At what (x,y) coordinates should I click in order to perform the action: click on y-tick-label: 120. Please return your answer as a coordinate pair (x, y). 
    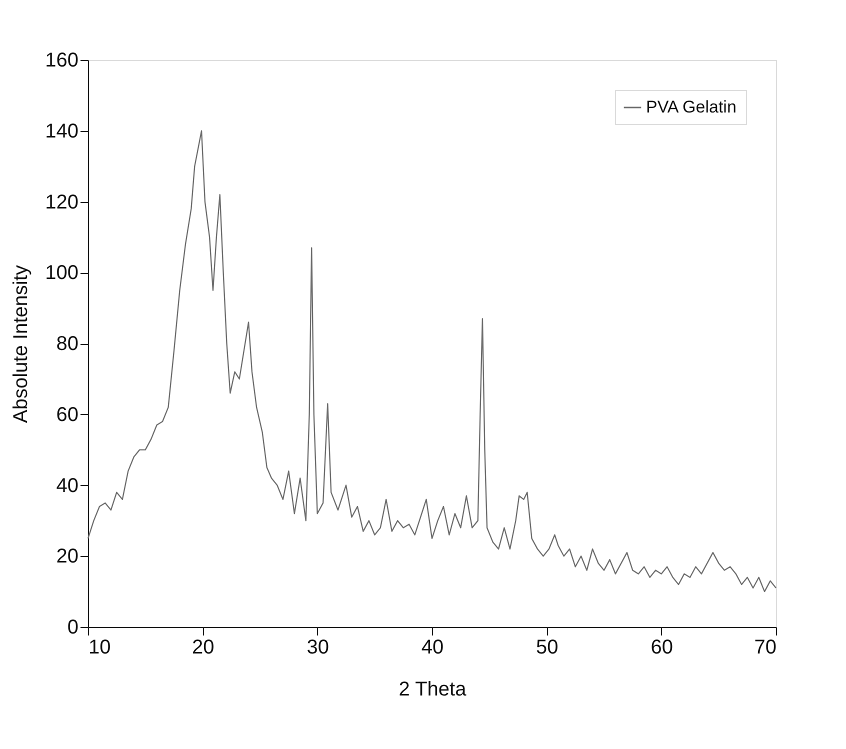
    Looking at the image, I should click on (61, 202).